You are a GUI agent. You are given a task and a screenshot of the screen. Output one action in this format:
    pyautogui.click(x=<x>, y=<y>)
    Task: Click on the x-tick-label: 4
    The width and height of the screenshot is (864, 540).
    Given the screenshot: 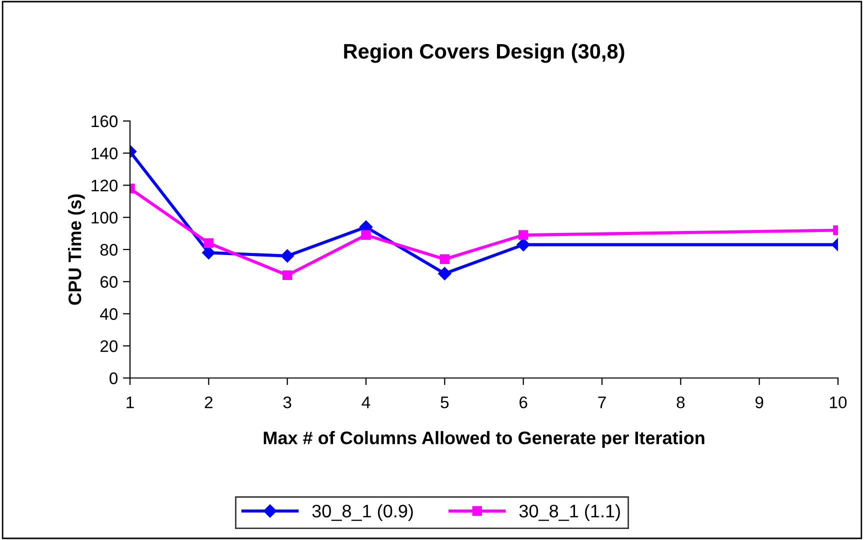 What is the action you would take?
    pyautogui.click(x=366, y=402)
    